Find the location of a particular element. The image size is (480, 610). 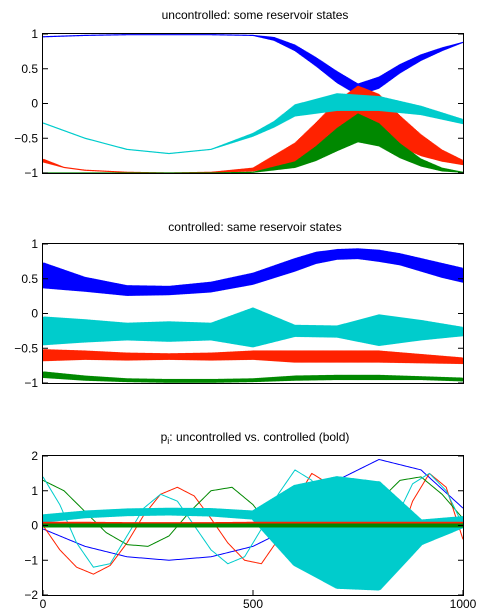

panel-3-title: pi: uncontrolled vs. controlled (bold) is located at coordinates (255, 438).